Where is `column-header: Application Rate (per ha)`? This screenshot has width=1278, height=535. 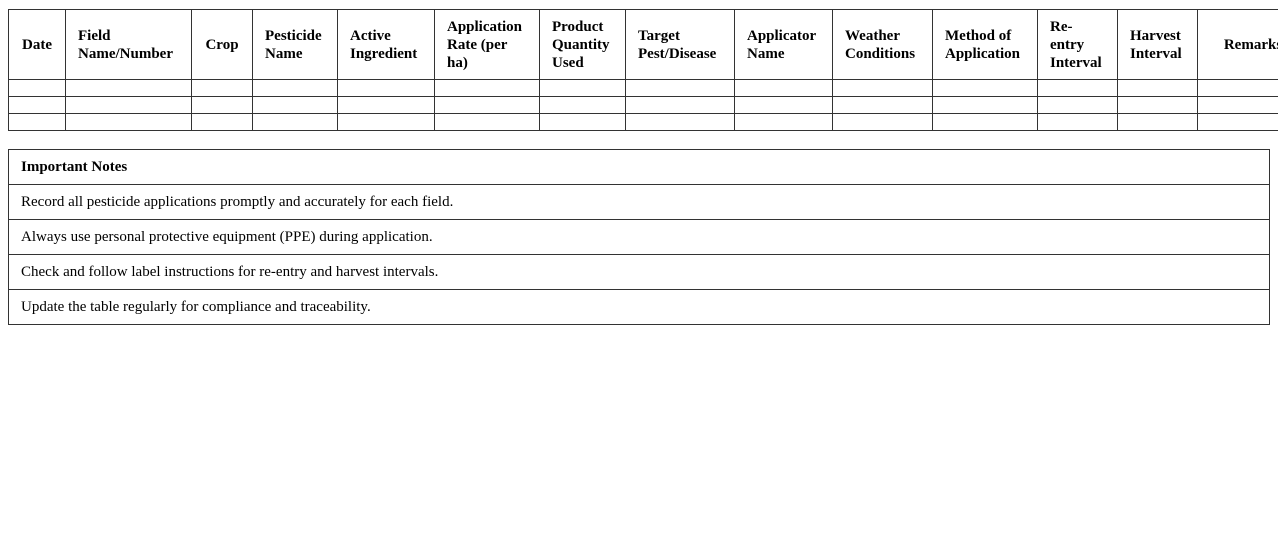 column-header: Application Rate (per ha) is located at coordinates (487, 44).